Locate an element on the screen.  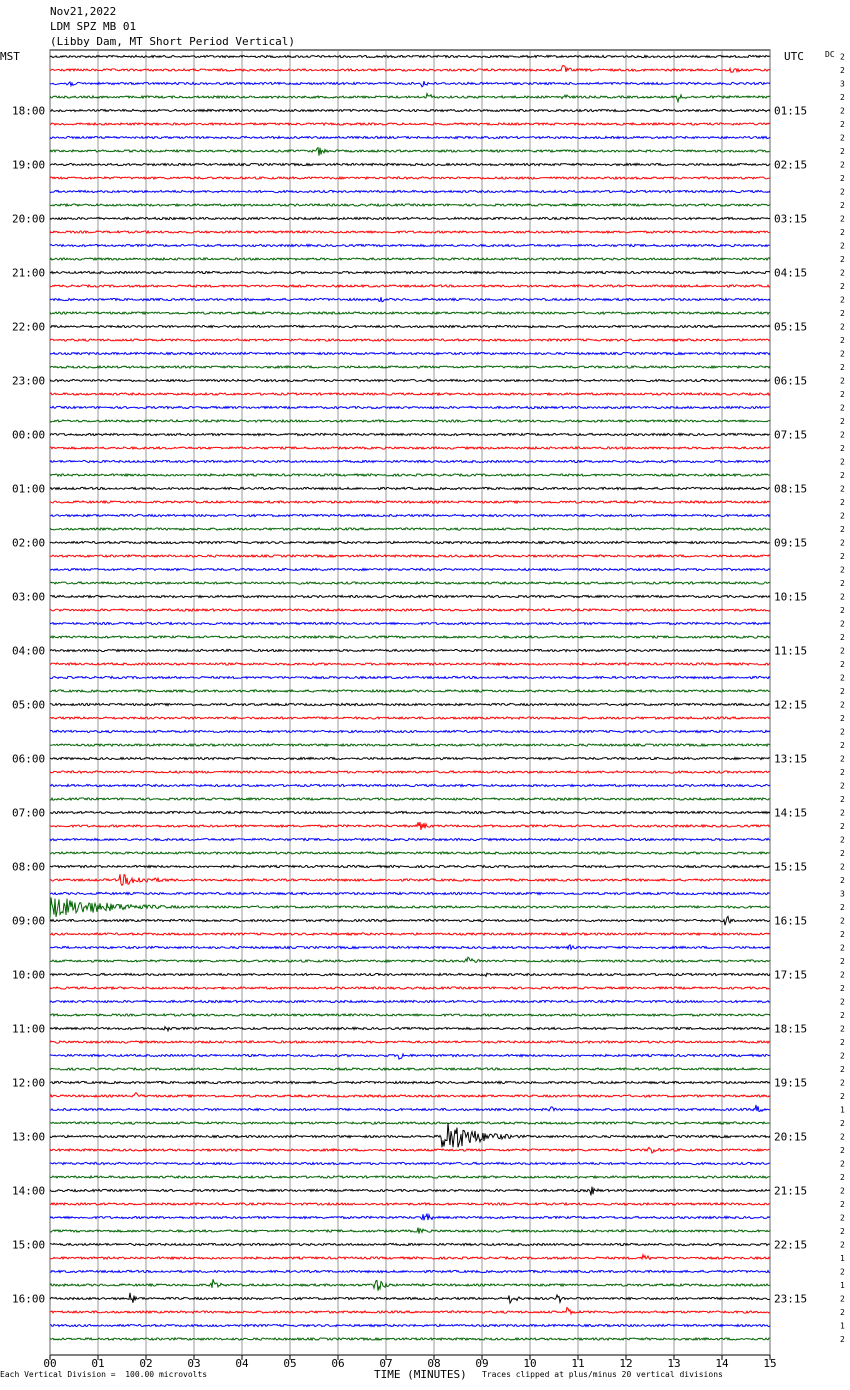
utc-hour-label: 06:15 is located at coordinates (790, 381).